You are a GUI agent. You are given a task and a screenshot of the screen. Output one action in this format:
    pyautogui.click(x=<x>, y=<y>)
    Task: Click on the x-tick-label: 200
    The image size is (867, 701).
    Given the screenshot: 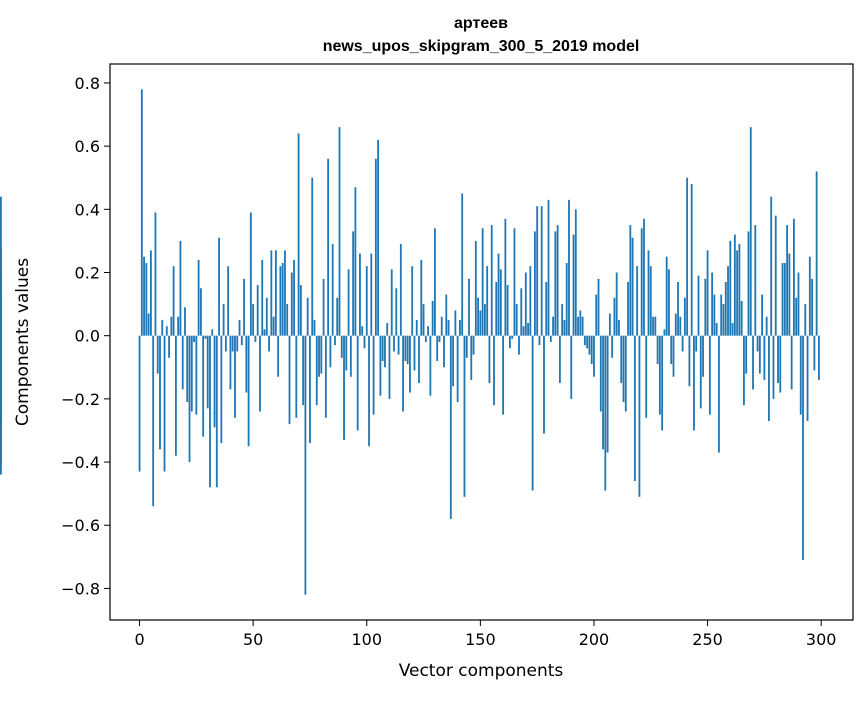 What is the action you would take?
    pyautogui.click(x=594, y=639)
    